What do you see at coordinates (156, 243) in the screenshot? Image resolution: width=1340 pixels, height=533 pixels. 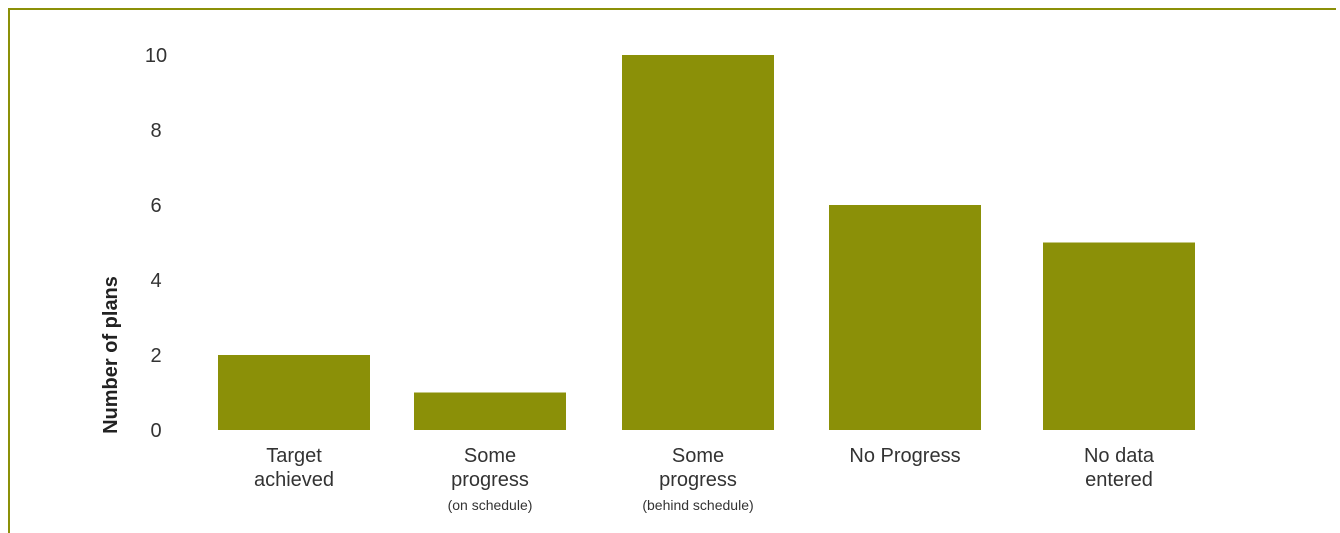 I see `y-axis-ticks: 0 2 4 6 8 10` at bounding box center [156, 243].